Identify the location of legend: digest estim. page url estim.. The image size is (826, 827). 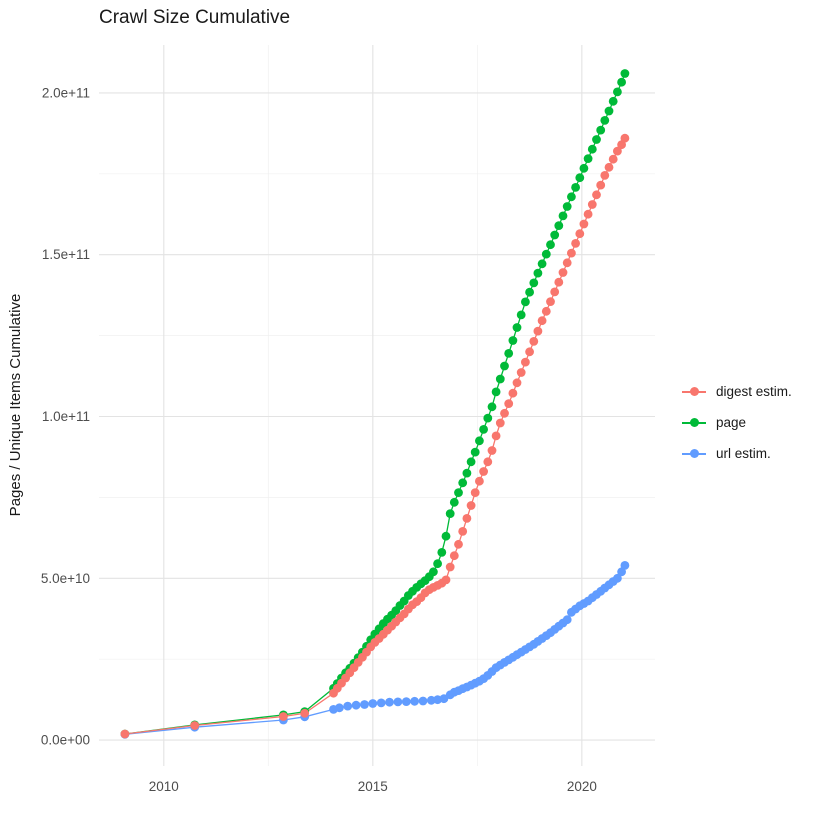
(737, 422).